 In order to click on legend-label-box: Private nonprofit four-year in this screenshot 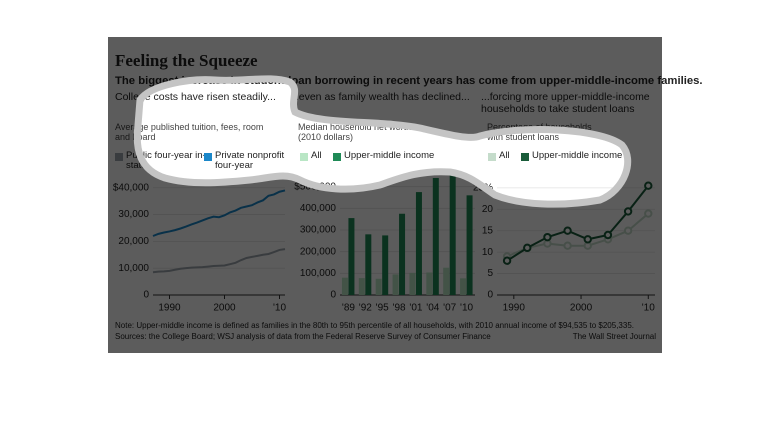, I will do `click(250, 161)`.